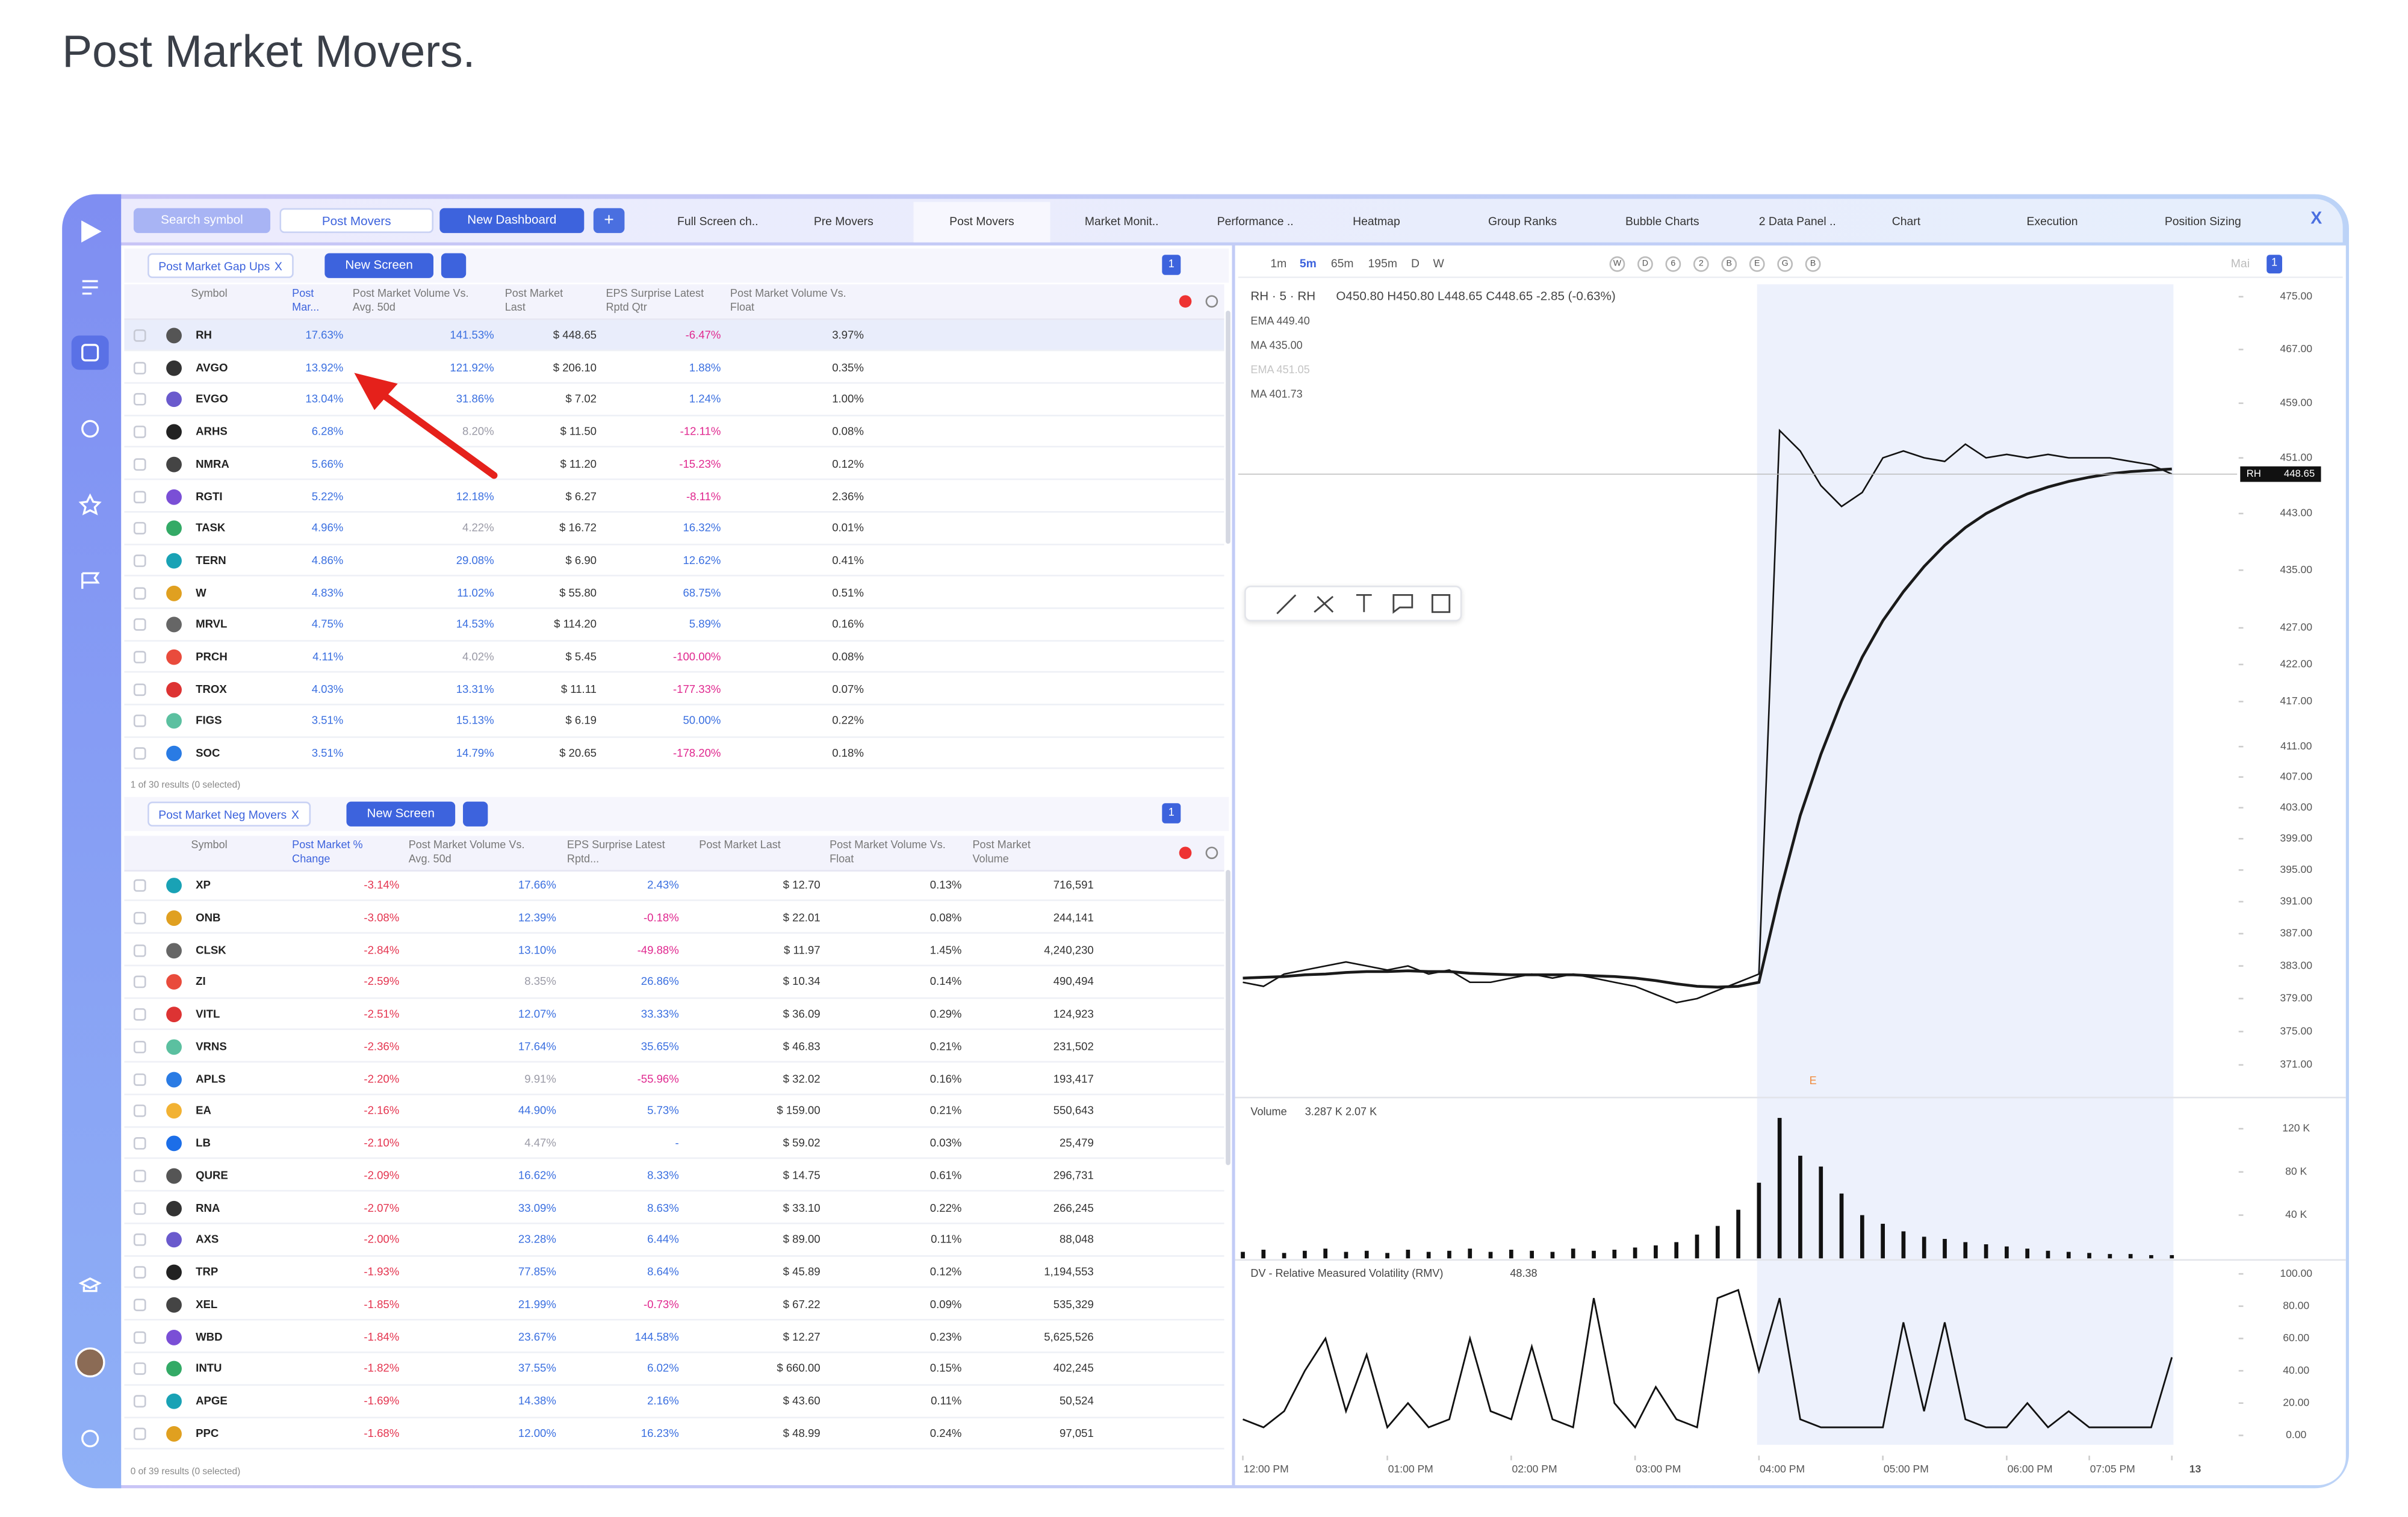  What do you see at coordinates (212, 624) in the screenshot?
I see `symbol: MRVL` at bounding box center [212, 624].